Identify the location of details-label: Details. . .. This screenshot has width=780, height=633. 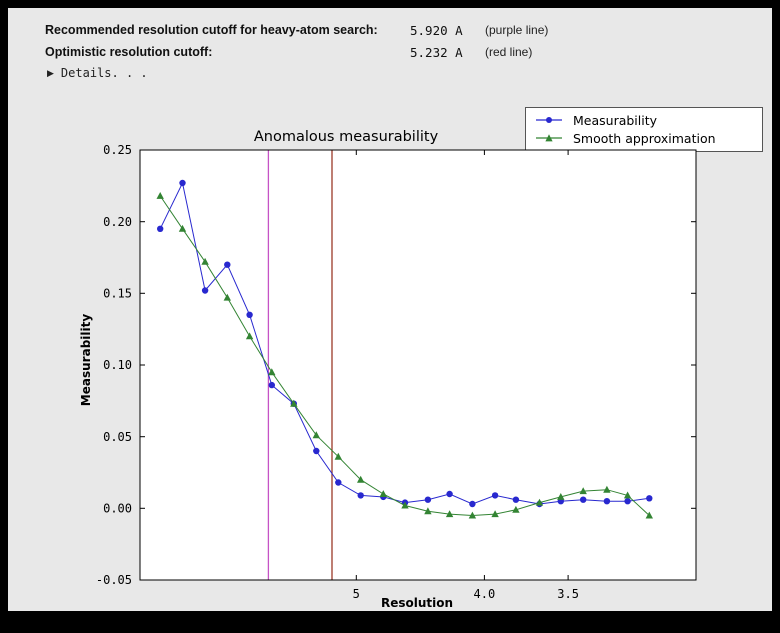
(104, 73).